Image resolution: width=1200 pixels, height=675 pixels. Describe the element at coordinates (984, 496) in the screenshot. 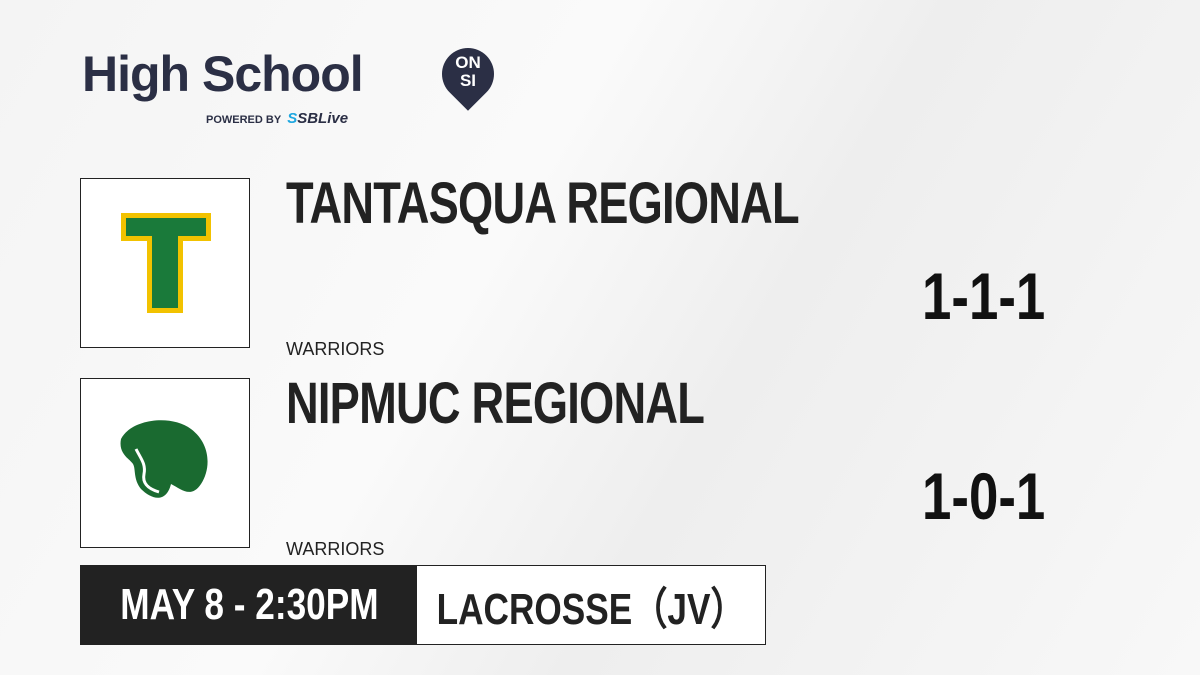

I see `away-team-record: 1-0-1` at that location.